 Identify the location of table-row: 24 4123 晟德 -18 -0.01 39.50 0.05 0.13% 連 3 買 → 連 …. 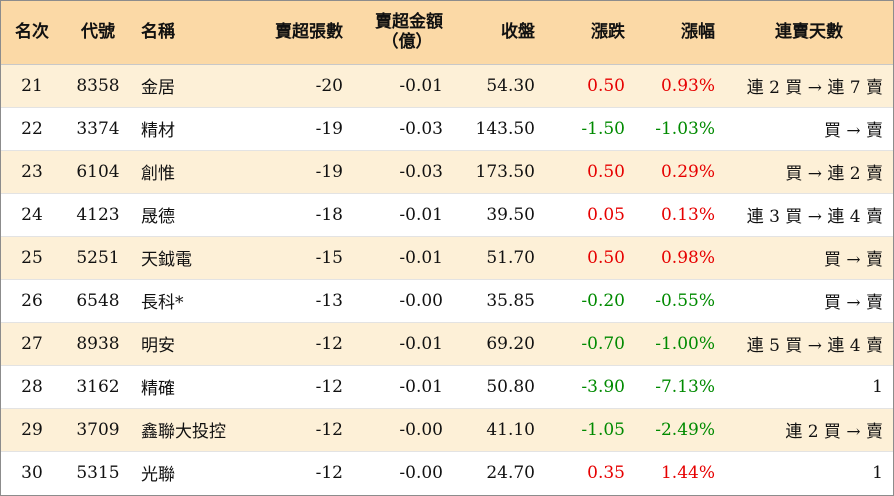
(447, 215).